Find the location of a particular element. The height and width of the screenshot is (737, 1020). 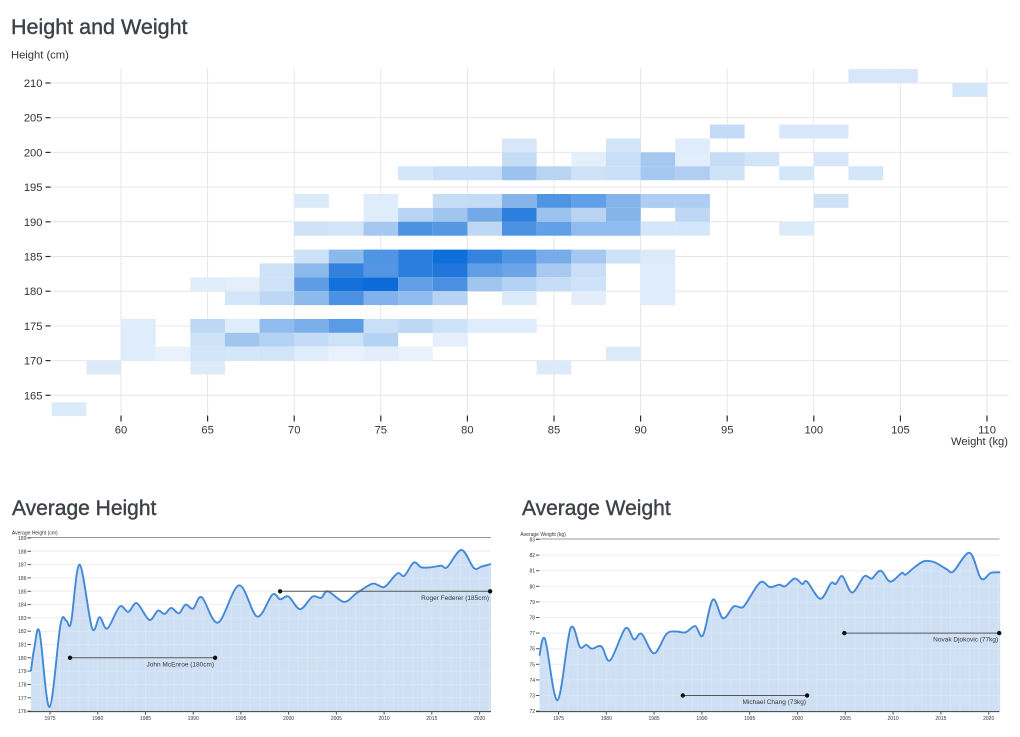

svg-text: 165 is located at coordinates (33, 396).